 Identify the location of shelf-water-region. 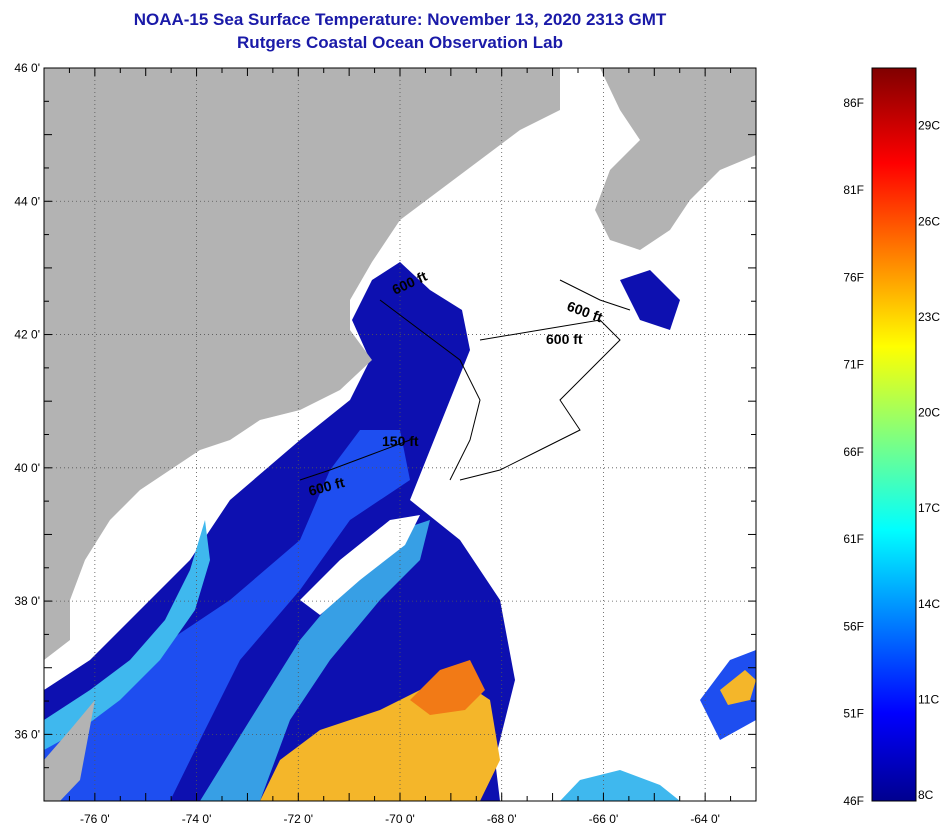
(127, 635).